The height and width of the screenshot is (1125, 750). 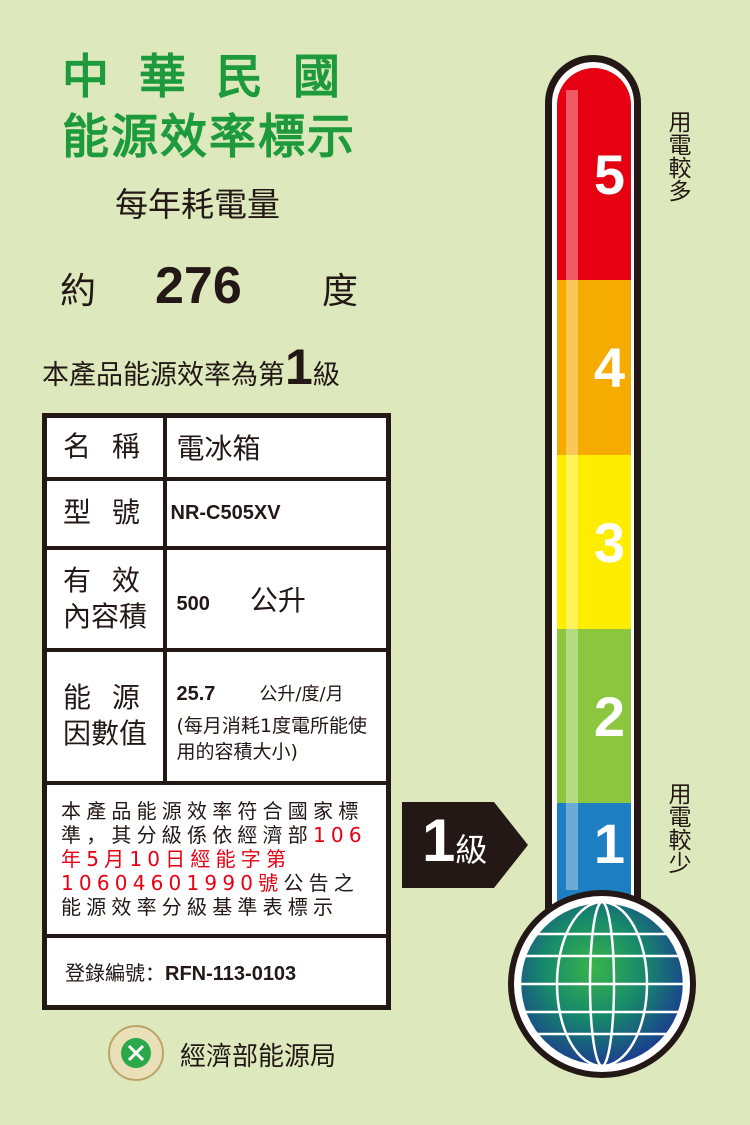 What do you see at coordinates (193, 603) in the screenshot?
I see `capacity-value: 500` at bounding box center [193, 603].